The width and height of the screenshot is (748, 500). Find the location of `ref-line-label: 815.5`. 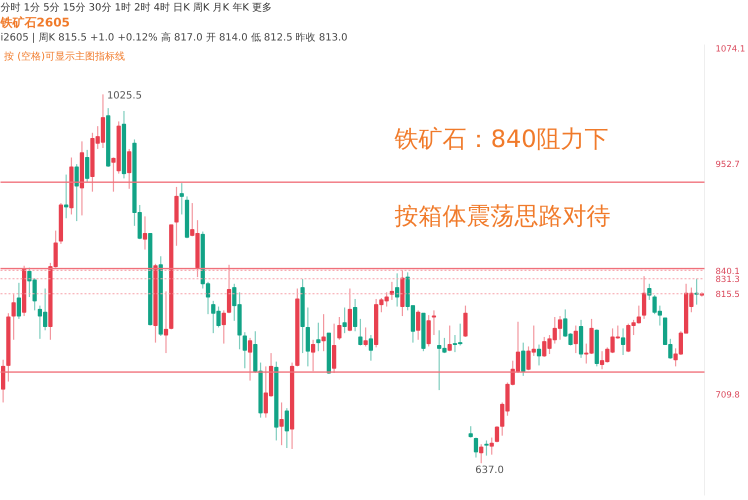

ref-line-label: 815.5 is located at coordinates (728, 295).